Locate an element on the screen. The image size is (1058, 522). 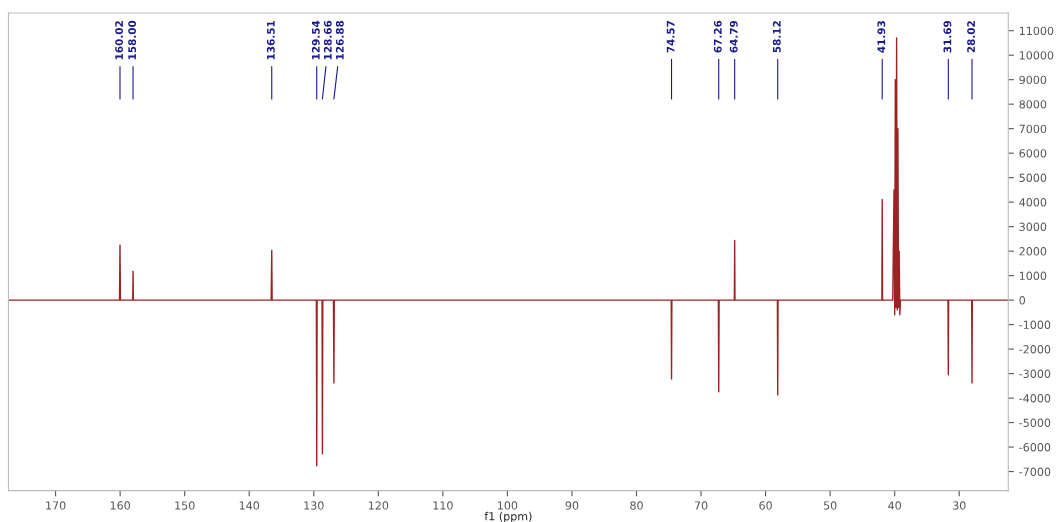
x-tick-label: 40 is located at coordinates (895, 505).